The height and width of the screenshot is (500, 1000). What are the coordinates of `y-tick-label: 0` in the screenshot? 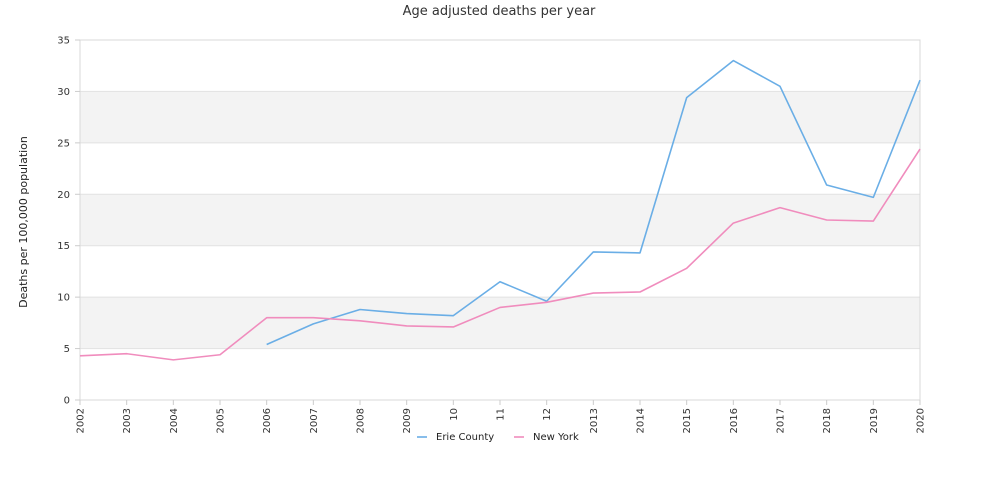 It's located at (67, 401).